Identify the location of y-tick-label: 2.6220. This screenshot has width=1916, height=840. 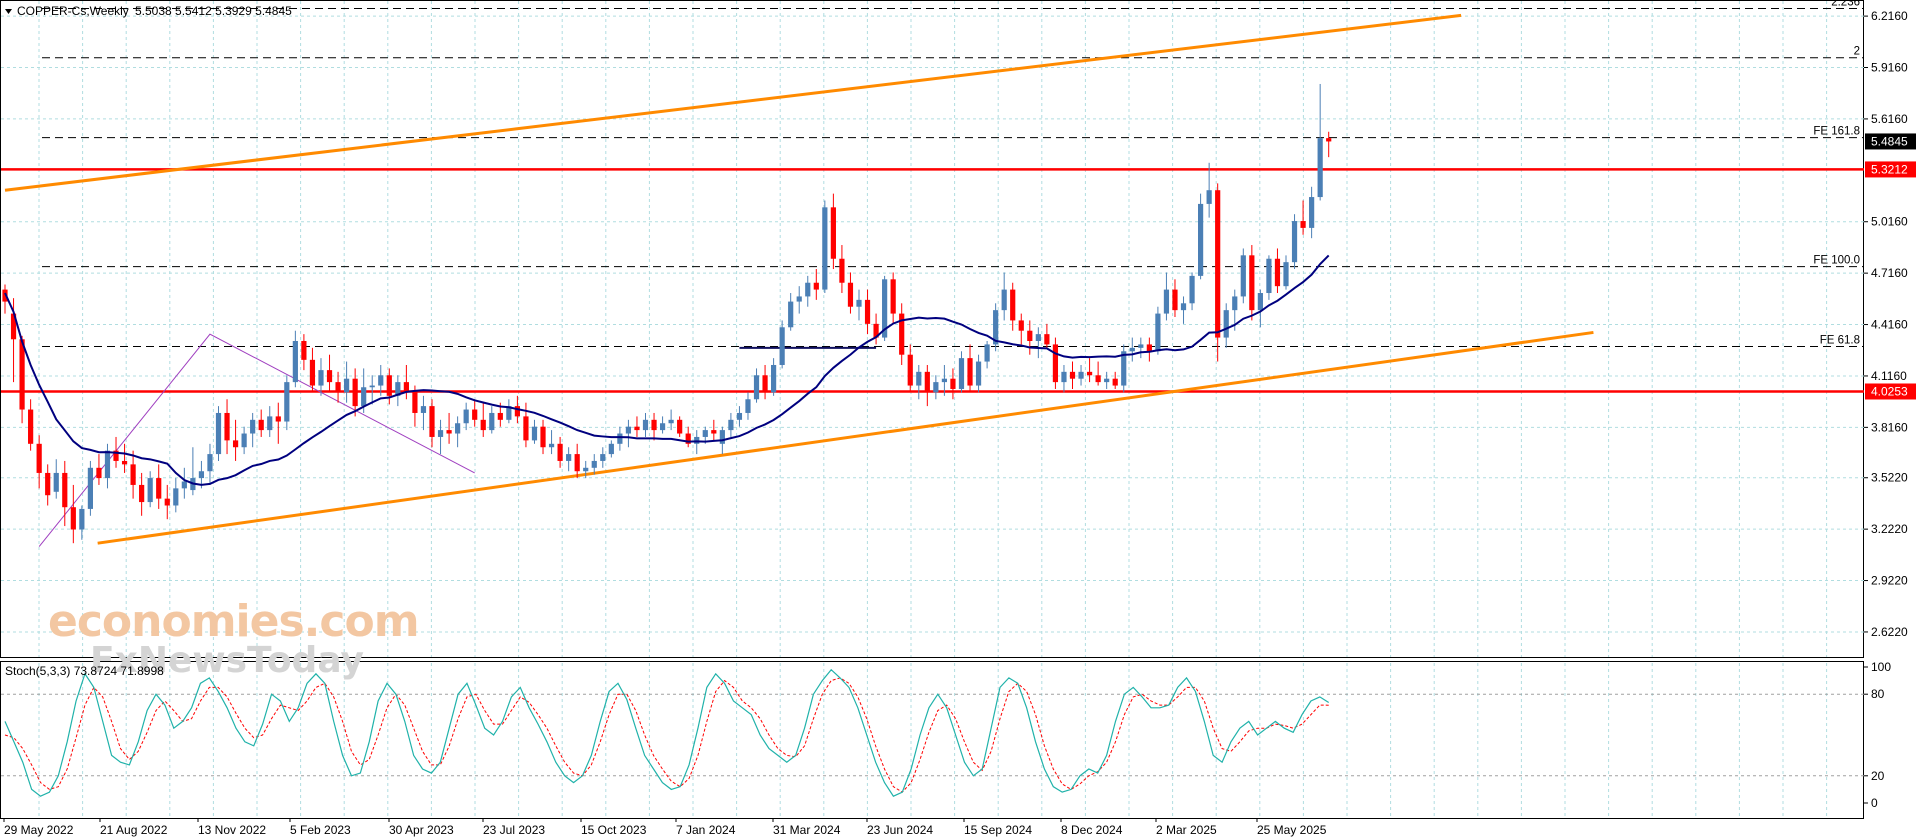
(1889, 632).